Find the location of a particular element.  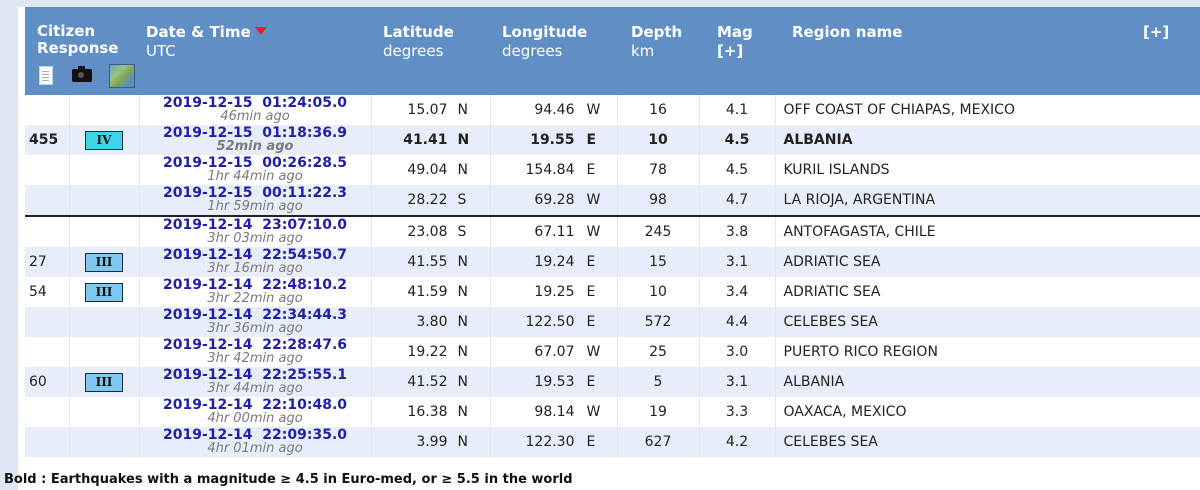

datetime-cell: 2019-12-15 00:11:22.3 1hr 59min ago is located at coordinates (255, 200).